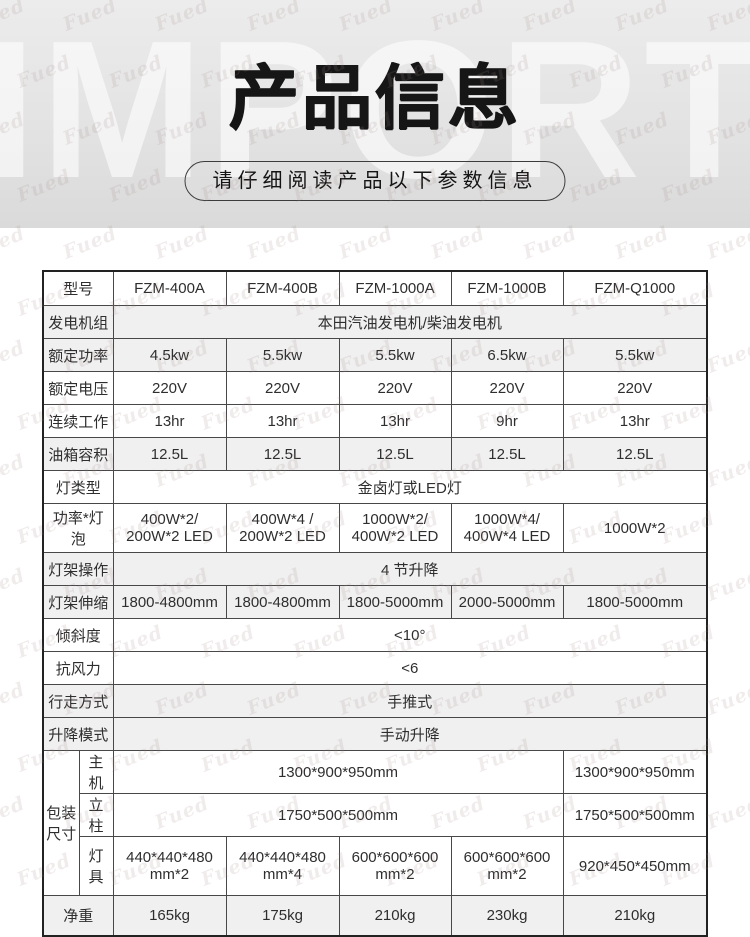 Image resolution: width=750 pixels, height=937 pixels. I want to click on cell-rated-power-5: 5.5kw, so click(635, 355).